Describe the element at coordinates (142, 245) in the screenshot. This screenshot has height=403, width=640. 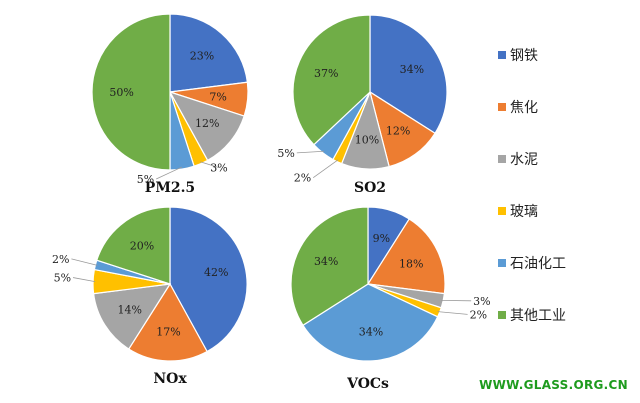
I see `data-label: 20%` at that location.